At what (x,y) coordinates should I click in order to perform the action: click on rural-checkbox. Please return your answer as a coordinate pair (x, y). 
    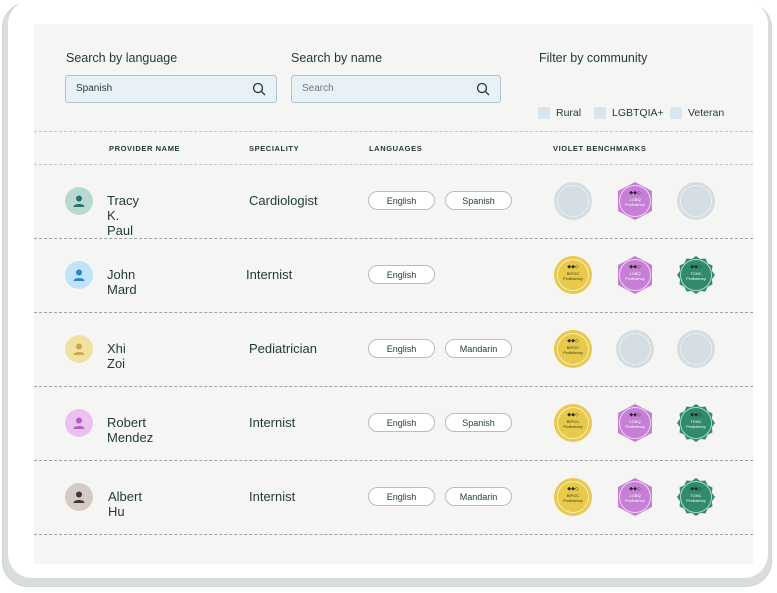
    Looking at the image, I should click on (544, 113).